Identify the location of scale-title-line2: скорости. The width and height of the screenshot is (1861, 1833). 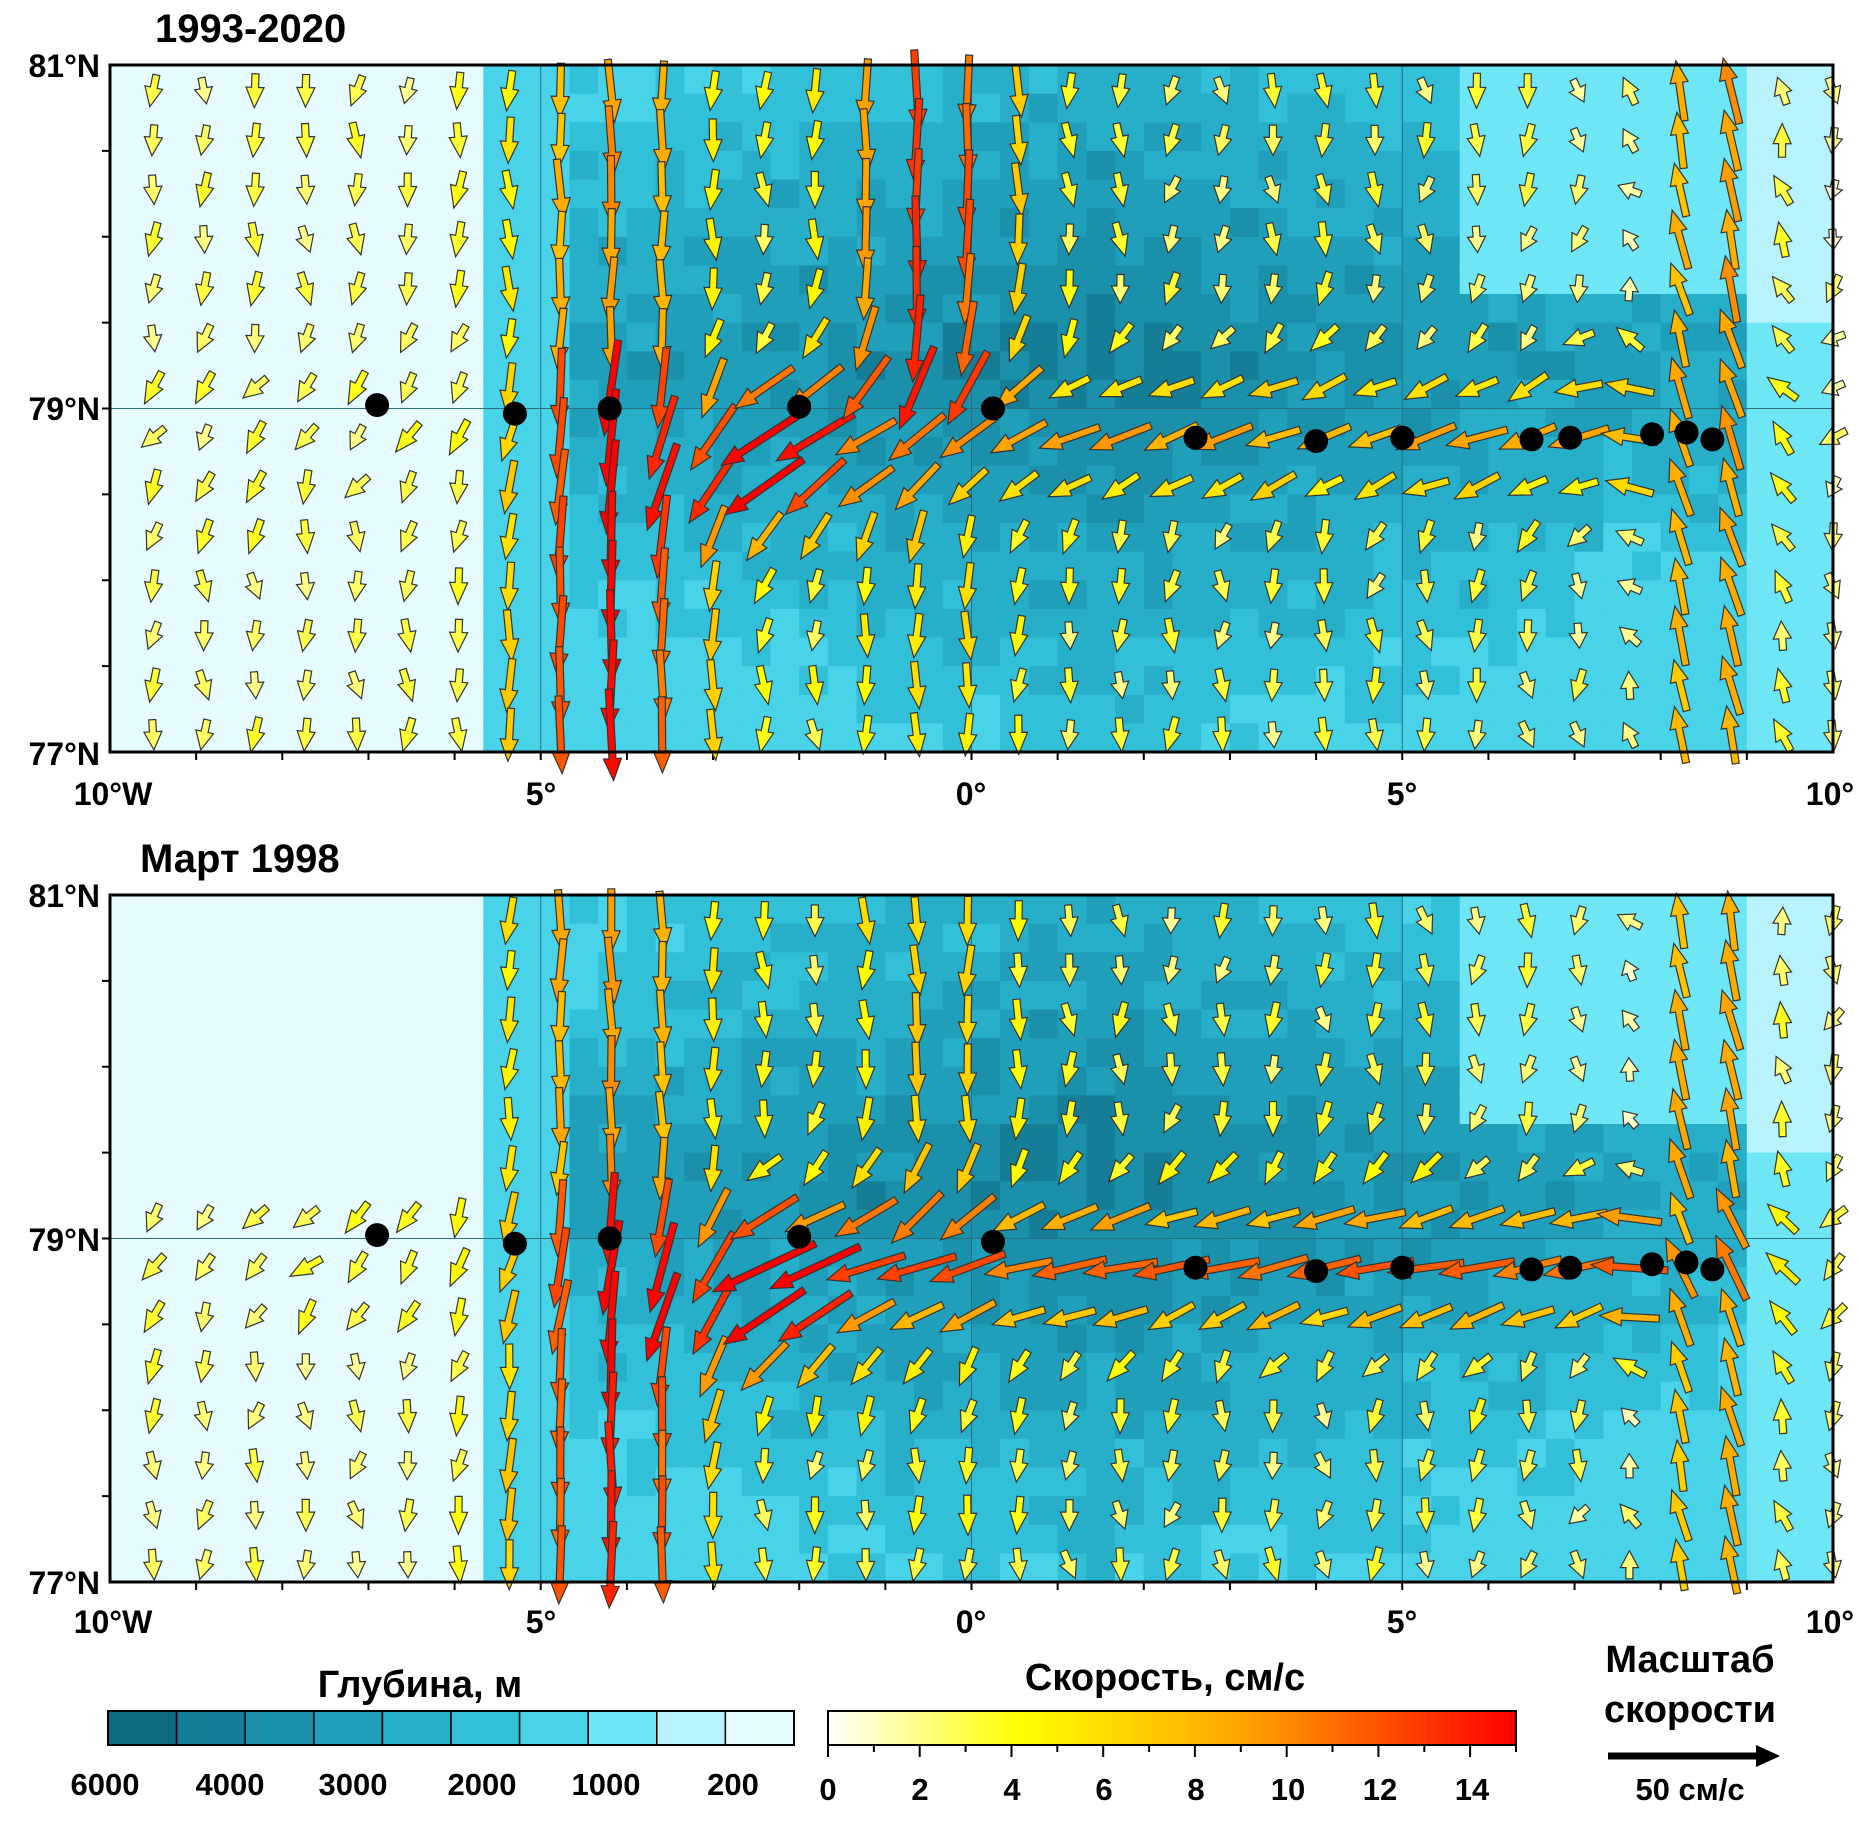
(1690, 1710).